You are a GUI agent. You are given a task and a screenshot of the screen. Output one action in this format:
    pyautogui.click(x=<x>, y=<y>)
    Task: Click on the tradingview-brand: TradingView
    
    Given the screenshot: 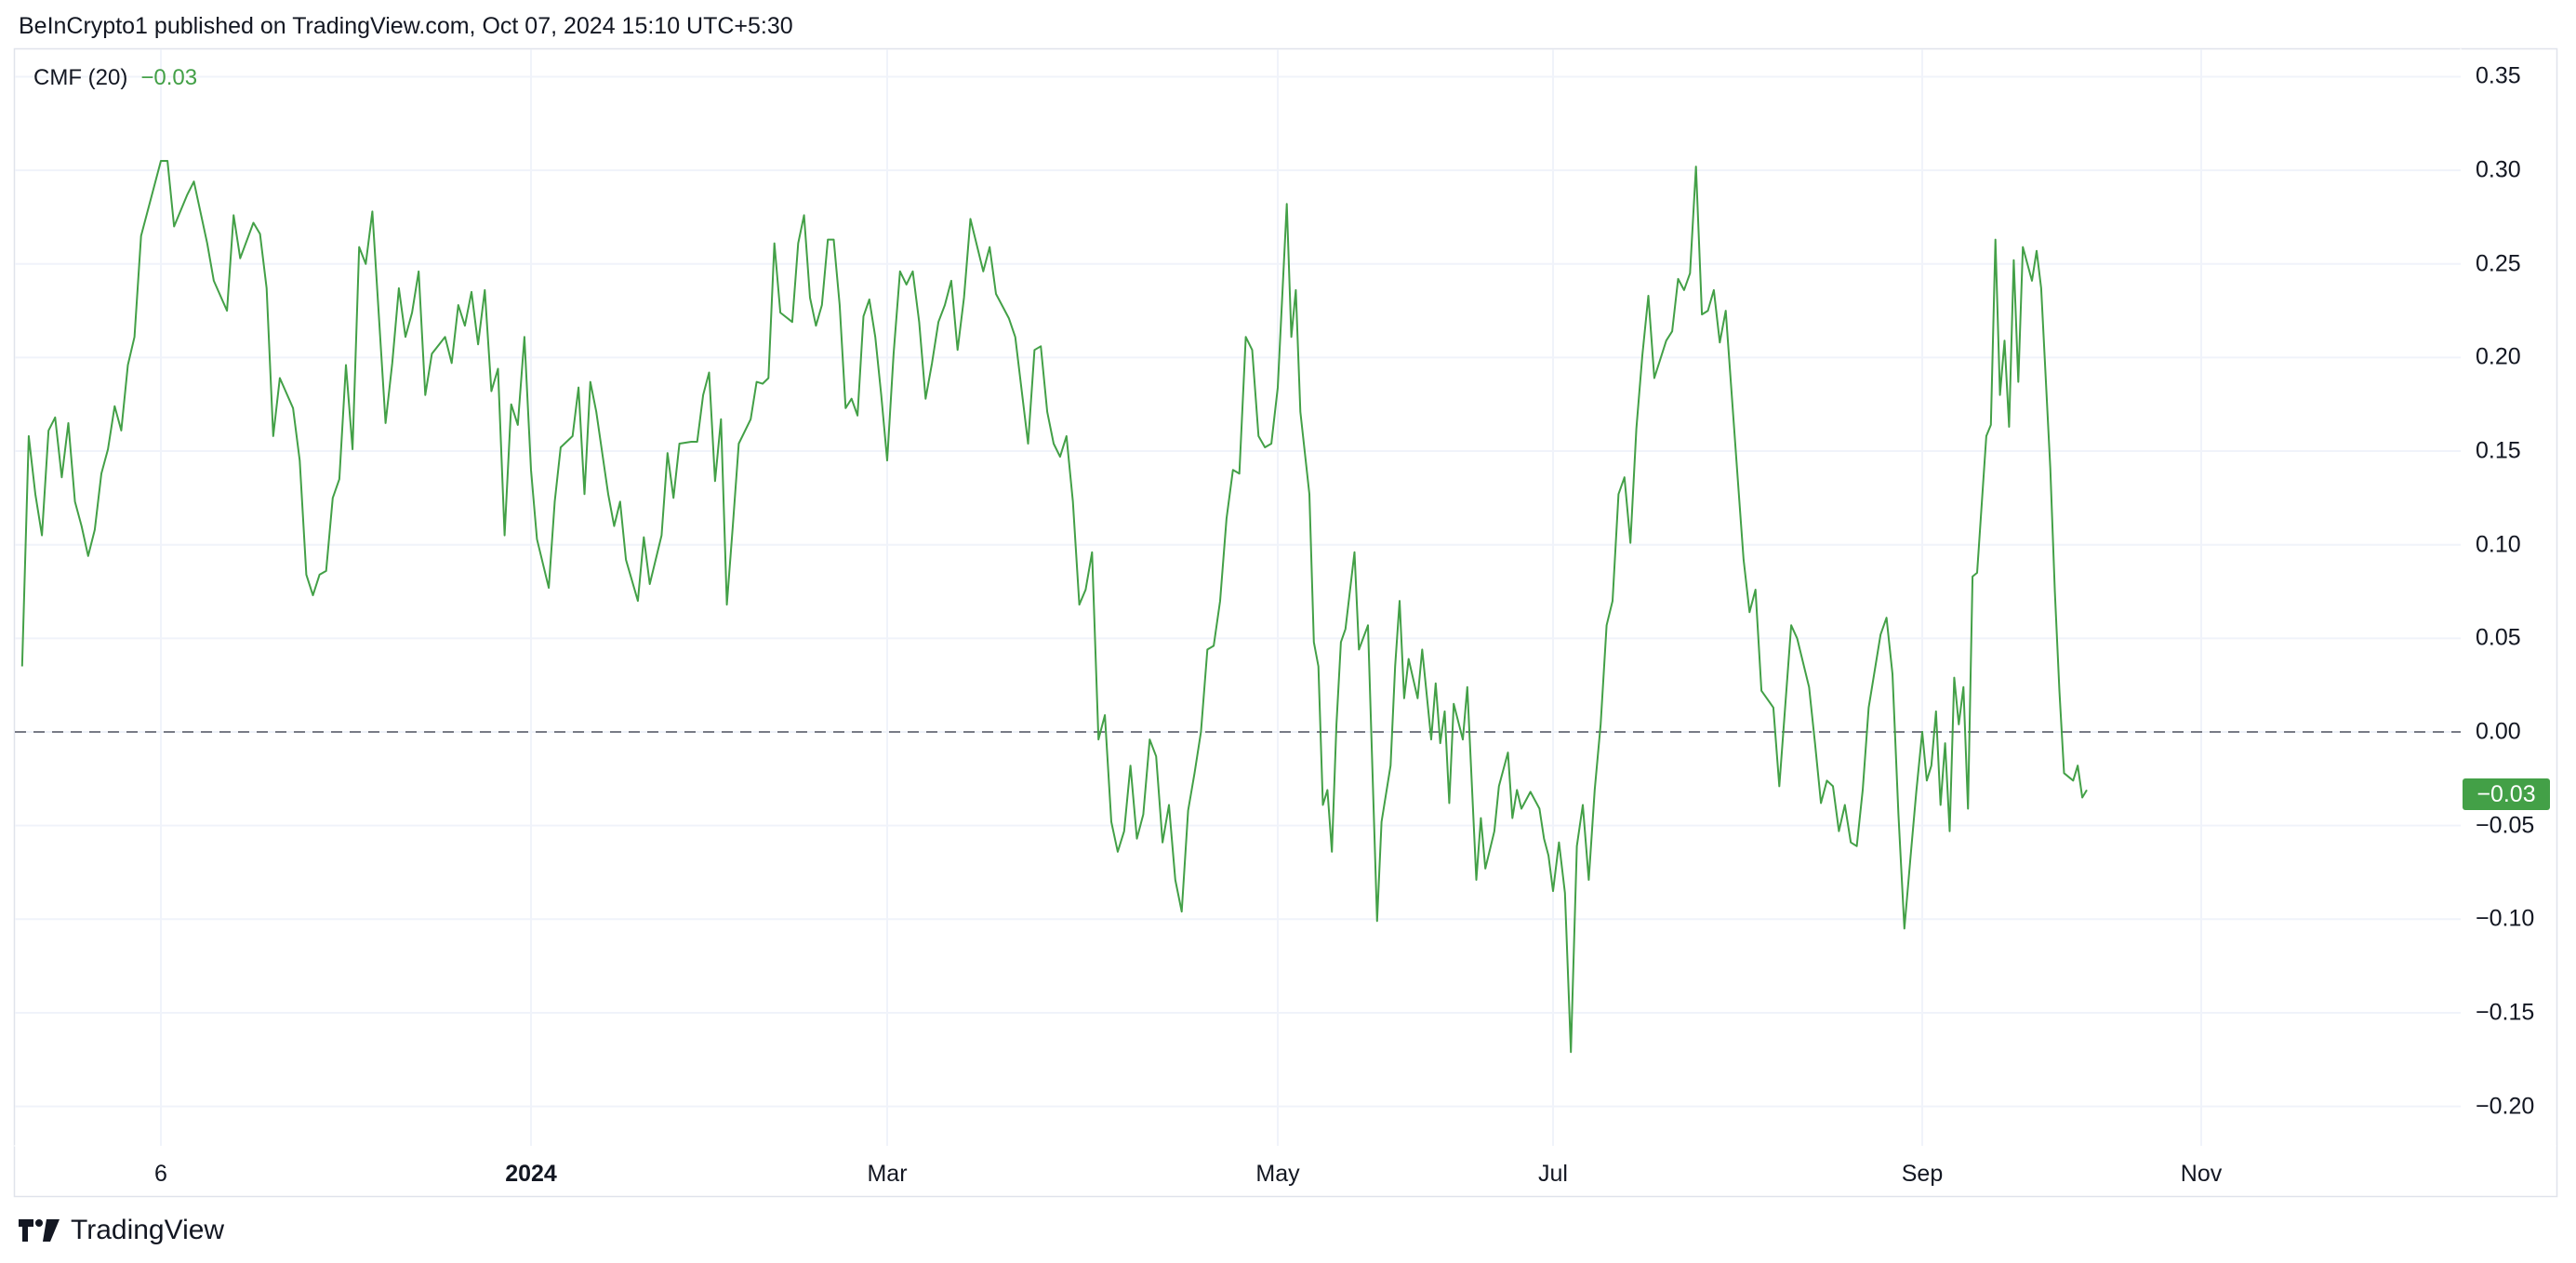 What is the action you would take?
    pyautogui.click(x=121, y=1230)
    